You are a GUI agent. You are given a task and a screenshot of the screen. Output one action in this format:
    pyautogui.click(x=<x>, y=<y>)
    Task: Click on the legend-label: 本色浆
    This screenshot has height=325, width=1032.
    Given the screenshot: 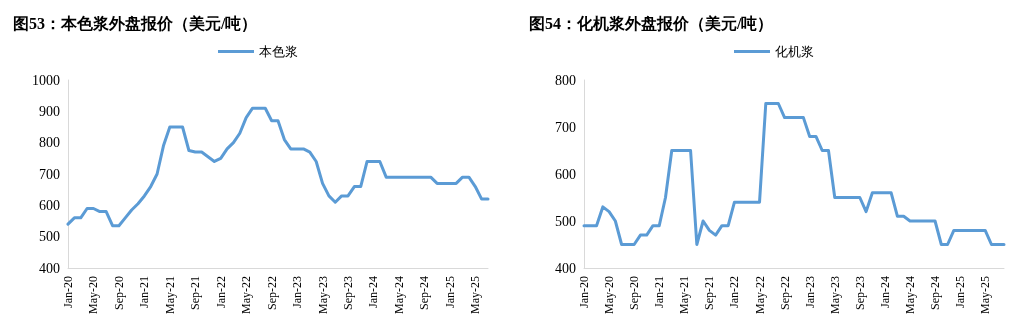 What is the action you would take?
    pyautogui.click(x=278, y=51)
    